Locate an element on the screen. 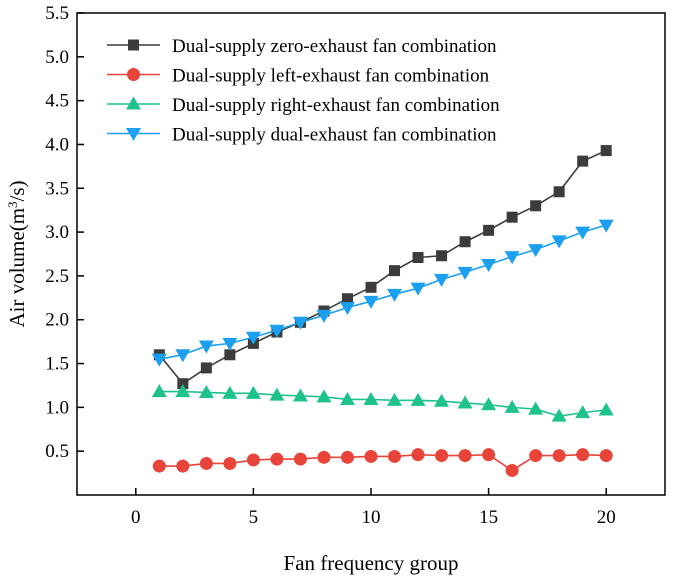 Image resolution: width=685 pixels, height=581 pixels. legend-item: Dual-supply zero-exhaust fan combination is located at coordinates (302, 46).